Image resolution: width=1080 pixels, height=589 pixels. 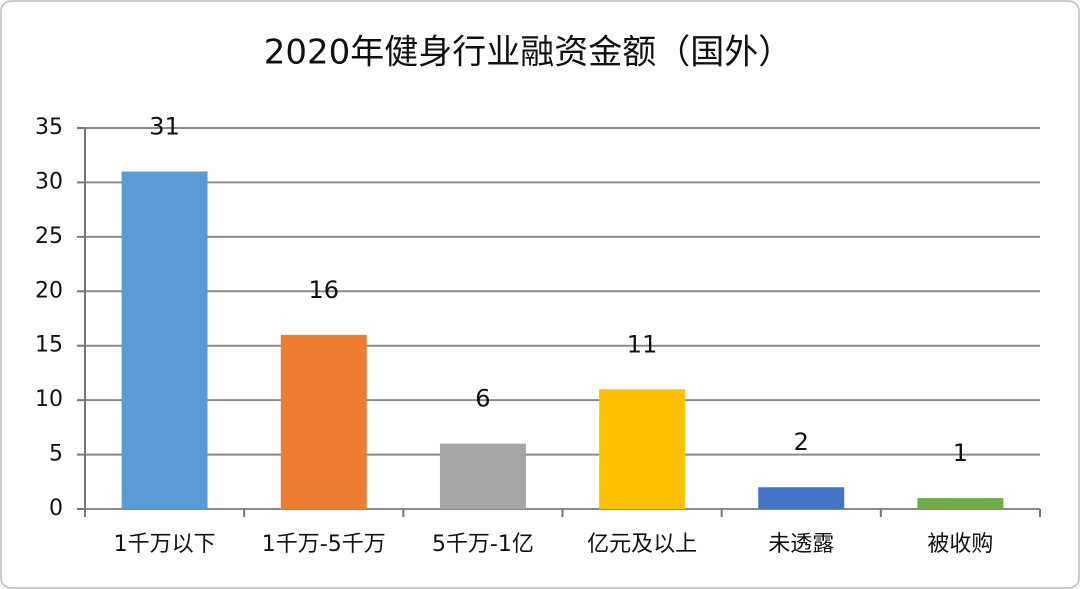 I want to click on y-tick-label: 25, so click(x=49, y=236).